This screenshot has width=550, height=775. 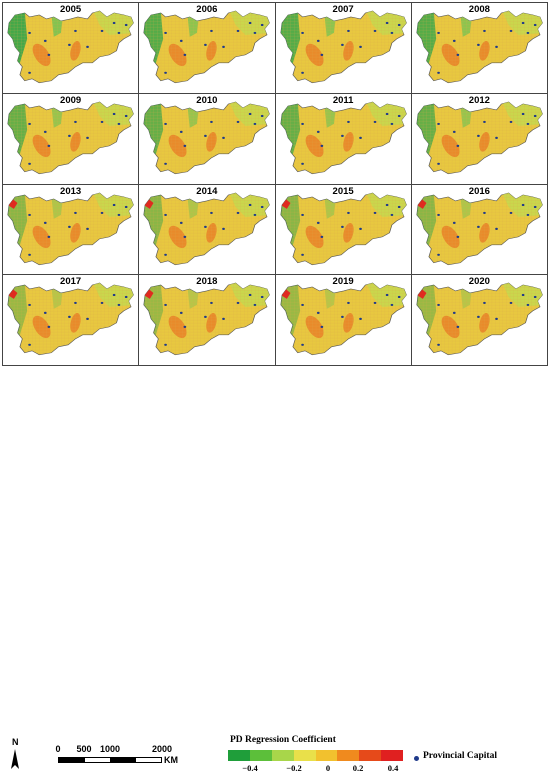 I want to click on scale-unit: KM, so click(x=171, y=760).